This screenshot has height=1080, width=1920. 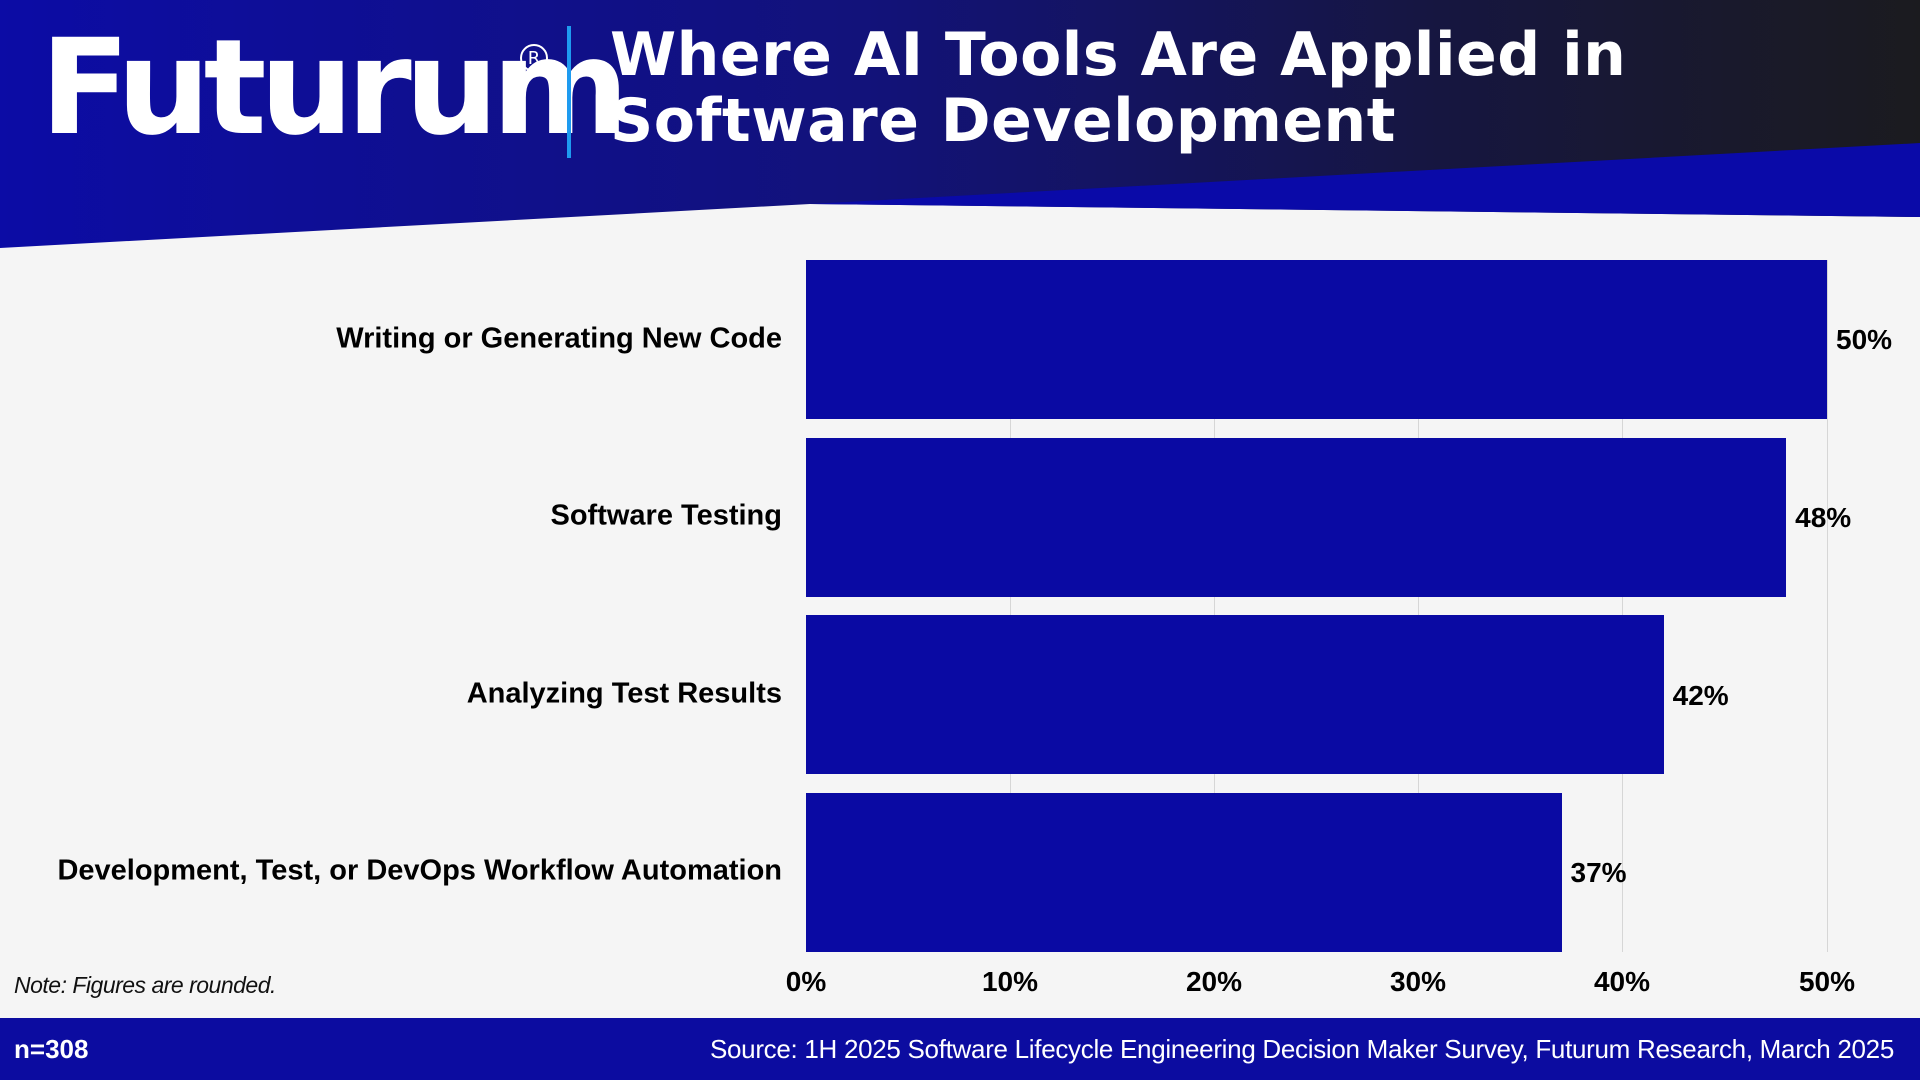 What do you see at coordinates (559, 338) in the screenshot?
I see `category-label: Writing or Generating New Code` at bounding box center [559, 338].